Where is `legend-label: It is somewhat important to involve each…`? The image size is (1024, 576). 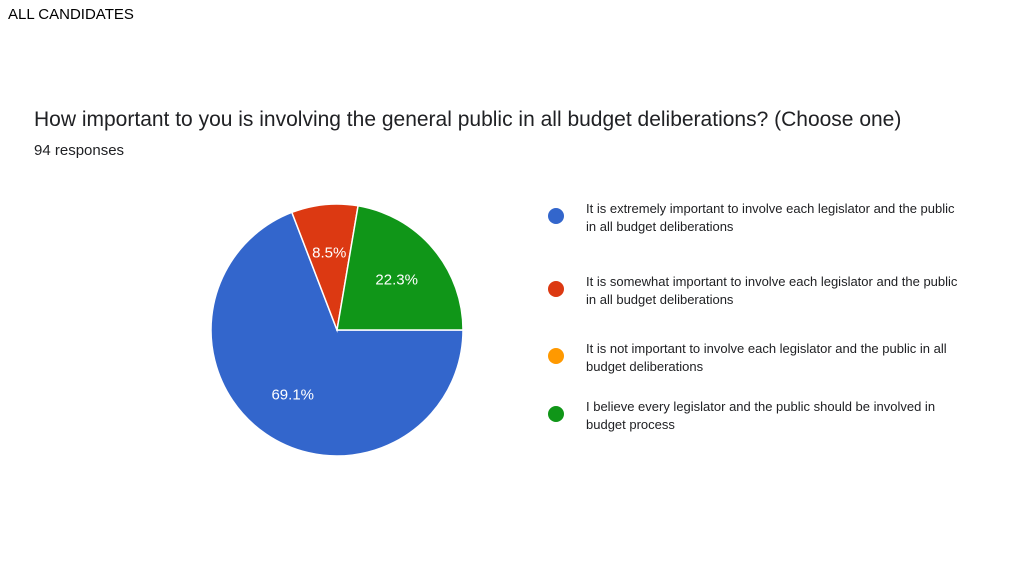 legend-label: It is somewhat important to involve each… is located at coordinates (772, 290).